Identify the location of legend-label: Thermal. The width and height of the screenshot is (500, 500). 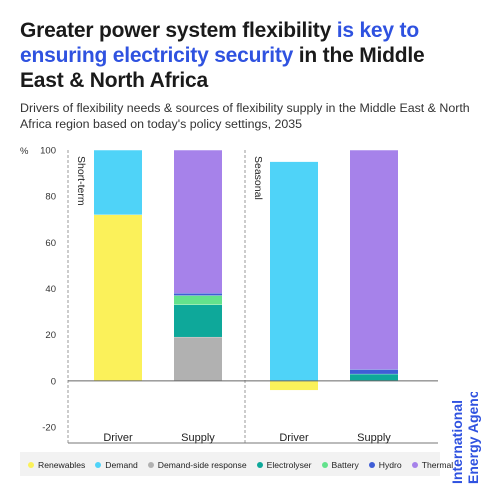
(437, 465).